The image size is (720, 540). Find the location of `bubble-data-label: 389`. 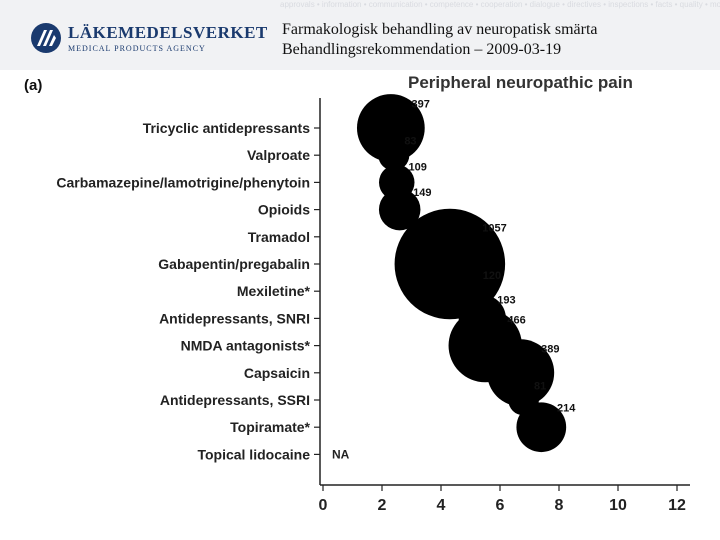

bubble-data-label: 389 is located at coordinates (550, 349).